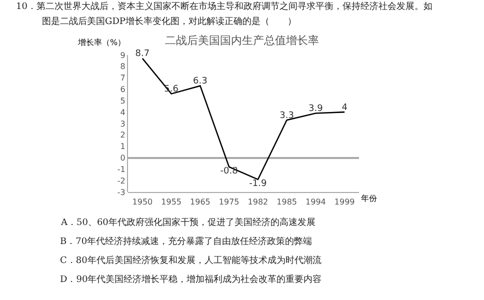 Image resolution: width=484 pixels, height=300 pixels. What do you see at coordinates (123, 101) in the screenshot?
I see `y-tick-label: 5` at bounding box center [123, 101].